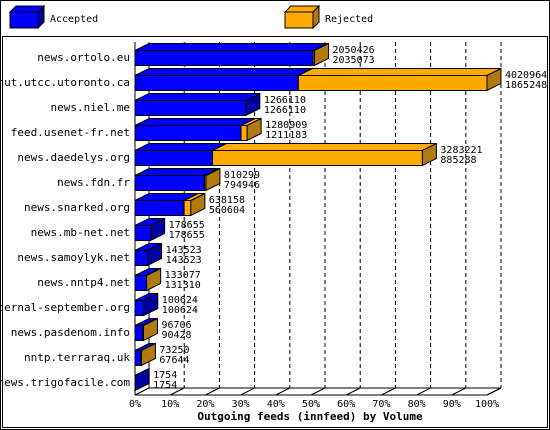 This screenshot has height=430, width=550. Describe the element at coordinates (241, 404) in the screenshot. I see `x-tick-label: 30%` at that location.